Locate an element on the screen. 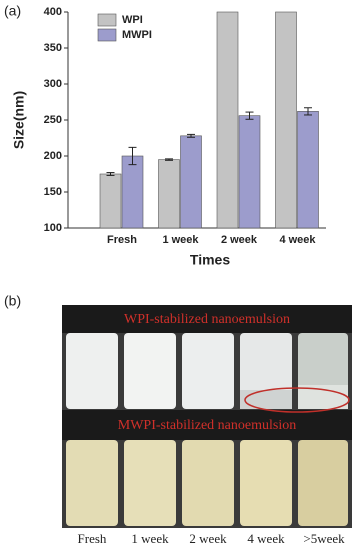  x-tick-label: 2 week is located at coordinates (239, 240).